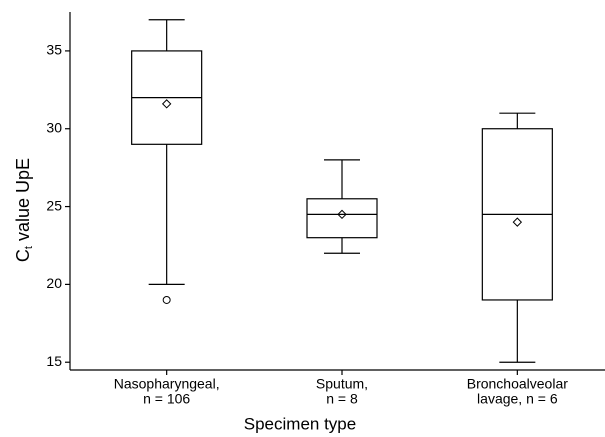 This screenshot has height=437, width=605. I want to click on y-tick-label: 15, so click(54, 361).